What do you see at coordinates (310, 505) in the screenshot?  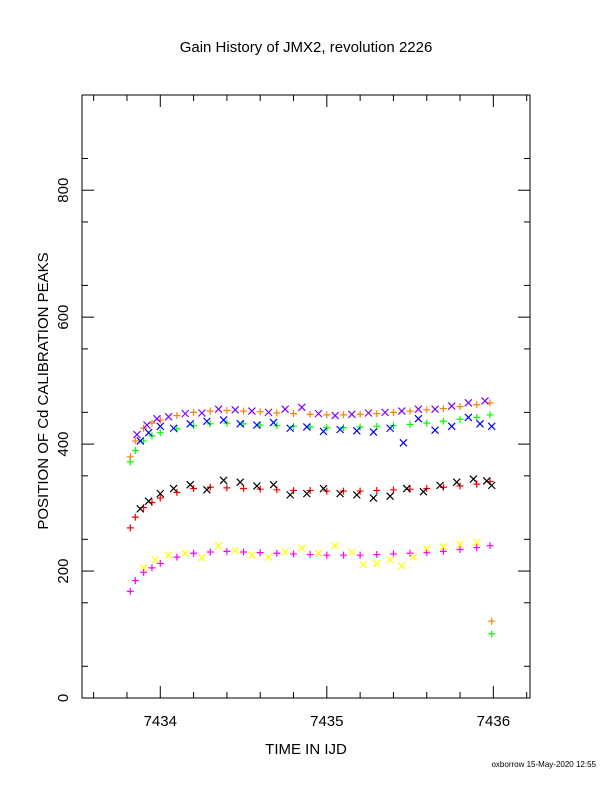 I see `series-5-markers` at bounding box center [310, 505].